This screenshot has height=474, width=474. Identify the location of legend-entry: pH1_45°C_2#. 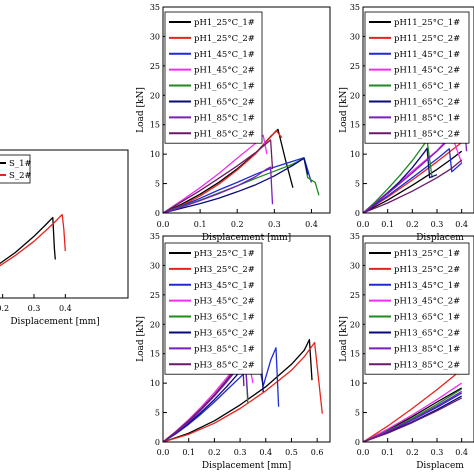
(224, 71).